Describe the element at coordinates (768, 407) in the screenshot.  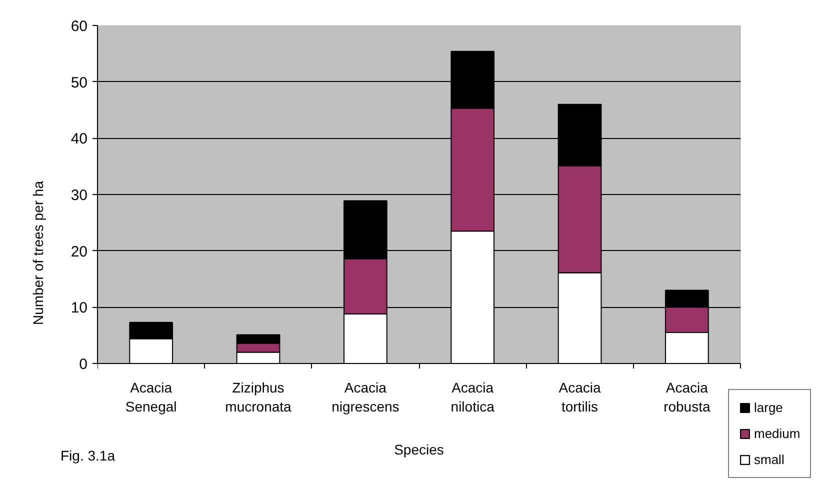
I see `legend-label: large` at that location.